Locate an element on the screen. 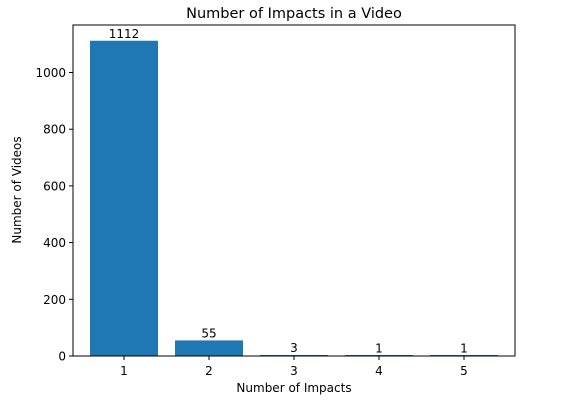 The image size is (582, 401). chart-title: Number of Impacts in a Video is located at coordinates (294, 14).